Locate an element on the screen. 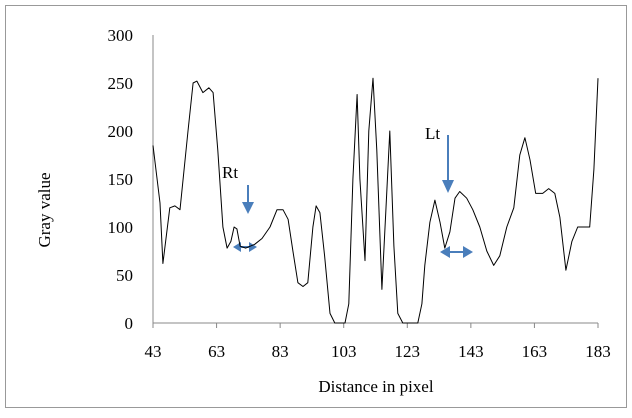 The height and width of the screenshot is (418, 632). y-tick-label: 200 is located at coordinates (121, 131).